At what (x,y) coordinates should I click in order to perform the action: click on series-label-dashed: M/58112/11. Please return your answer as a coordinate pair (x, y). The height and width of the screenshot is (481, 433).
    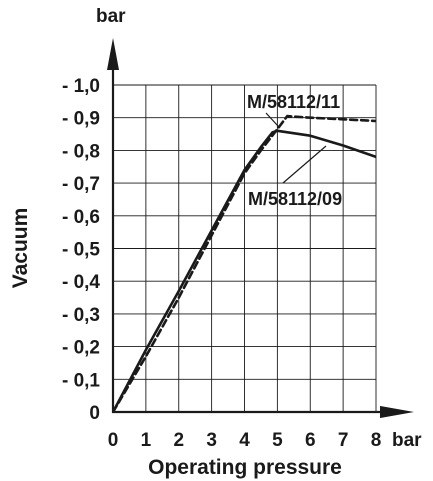
    Looking at the image, I should click on (293, 102).